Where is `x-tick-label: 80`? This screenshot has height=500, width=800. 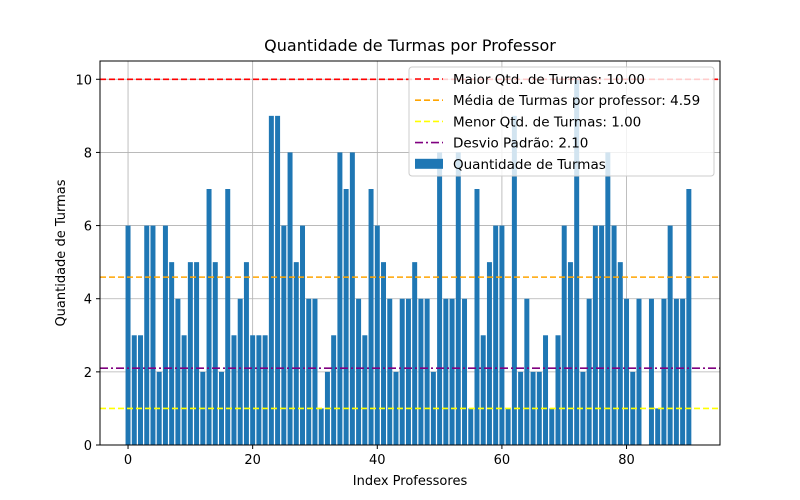 x-tick-label: 80 is located at coordinates (626, 460).